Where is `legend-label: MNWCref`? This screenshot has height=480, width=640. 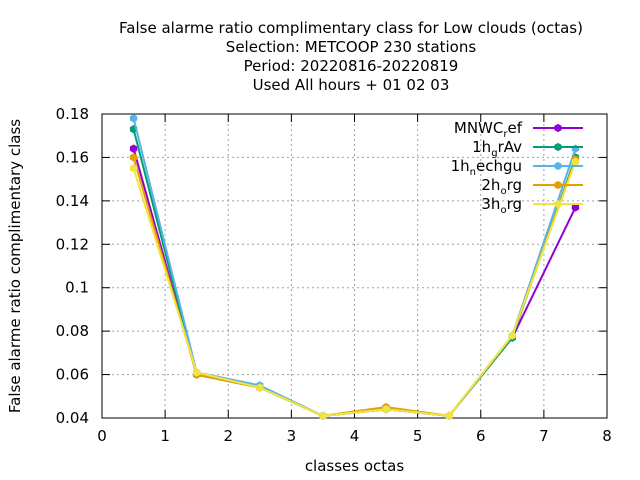
legend-label: MNWCref is located at coordinates (488, 129).